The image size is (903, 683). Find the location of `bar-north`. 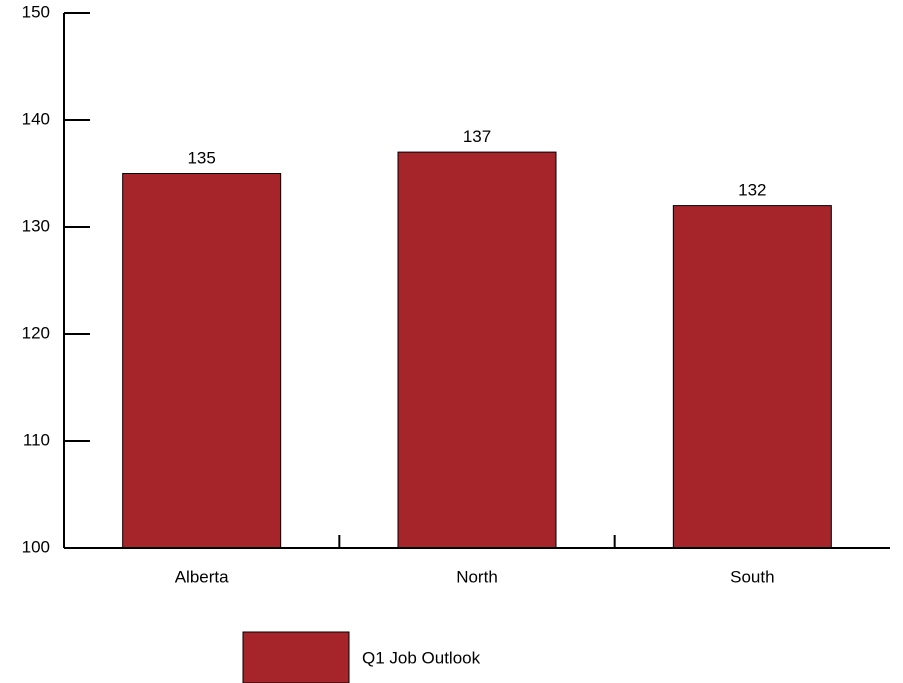

bar-north is located at coordinates (477, 350).